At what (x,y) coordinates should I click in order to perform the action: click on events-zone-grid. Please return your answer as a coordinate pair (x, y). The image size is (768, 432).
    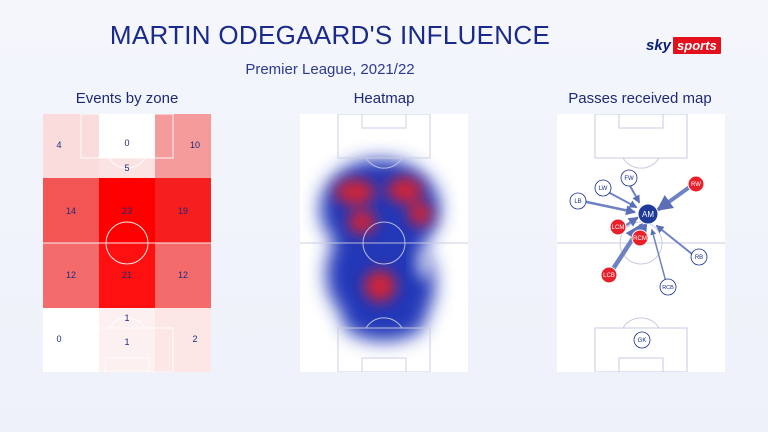
    Looking at the image, I should click on (127, 243).